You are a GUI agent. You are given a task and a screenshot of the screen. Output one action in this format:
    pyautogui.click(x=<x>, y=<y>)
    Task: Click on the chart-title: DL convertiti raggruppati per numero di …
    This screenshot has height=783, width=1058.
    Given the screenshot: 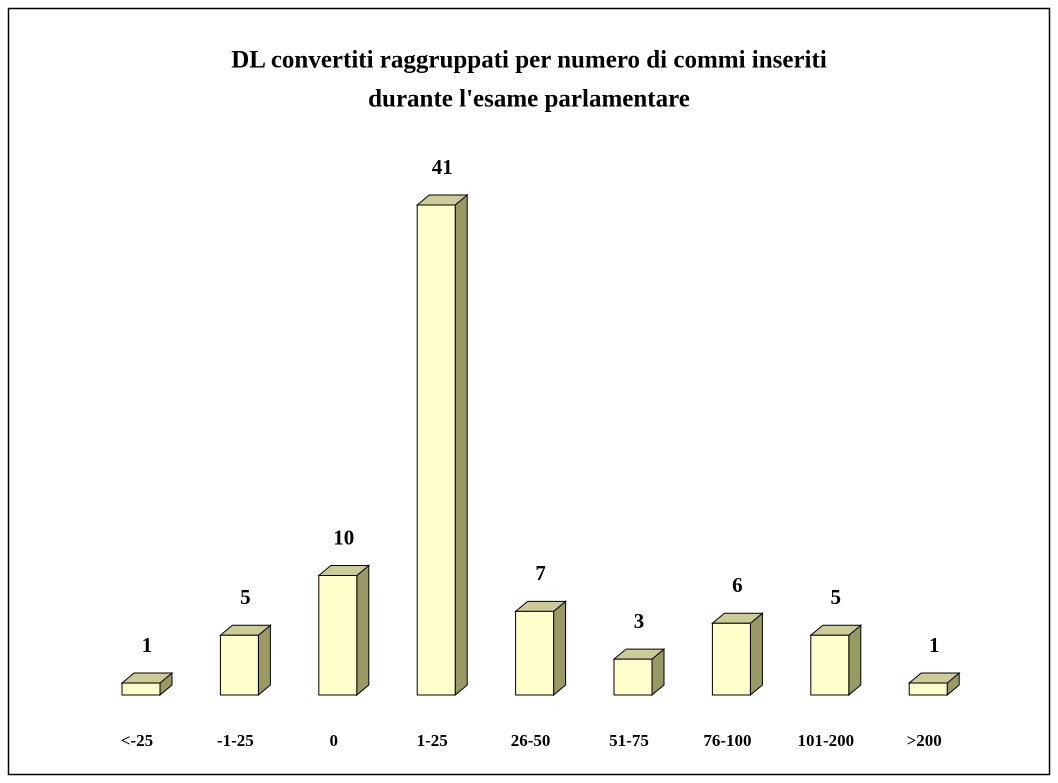 What is the action you would take?
    pyautogui.click(x=529, y=60)
    